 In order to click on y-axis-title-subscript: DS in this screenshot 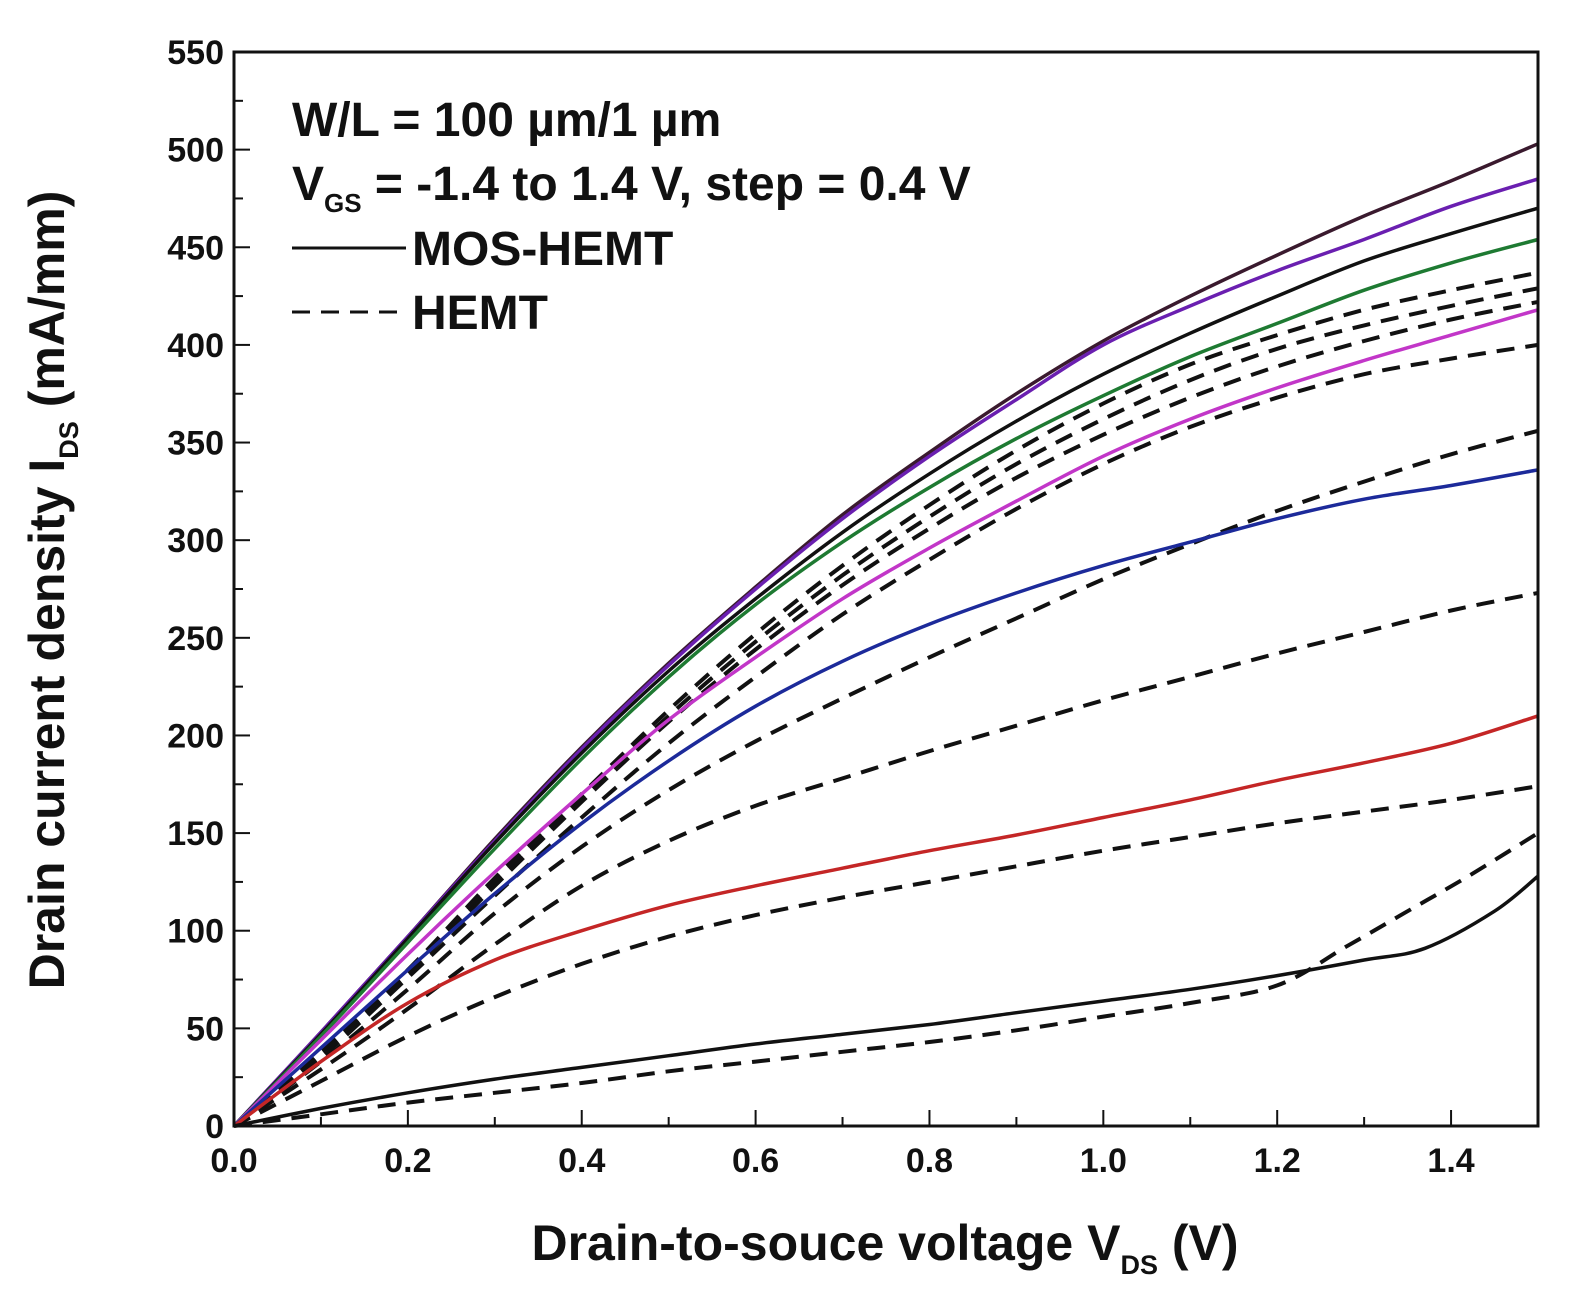, I will do `click(69, 440)`.